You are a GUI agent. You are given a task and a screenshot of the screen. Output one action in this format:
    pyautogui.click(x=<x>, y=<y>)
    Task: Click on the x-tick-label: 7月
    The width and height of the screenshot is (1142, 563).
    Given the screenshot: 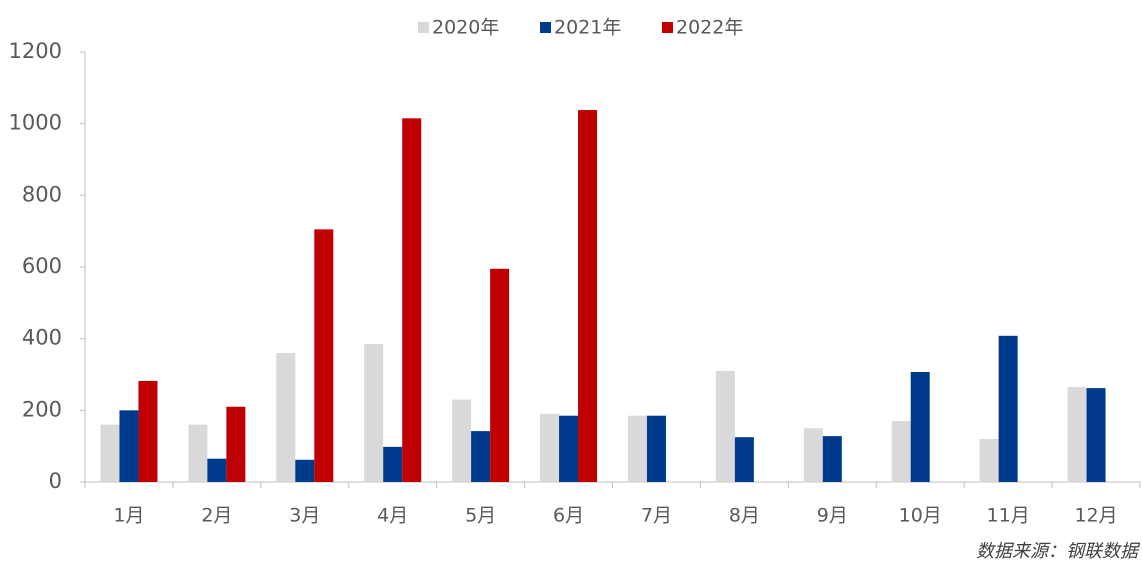 What is the action you would take?
    pyautogui.click(x=656, y=516)
    